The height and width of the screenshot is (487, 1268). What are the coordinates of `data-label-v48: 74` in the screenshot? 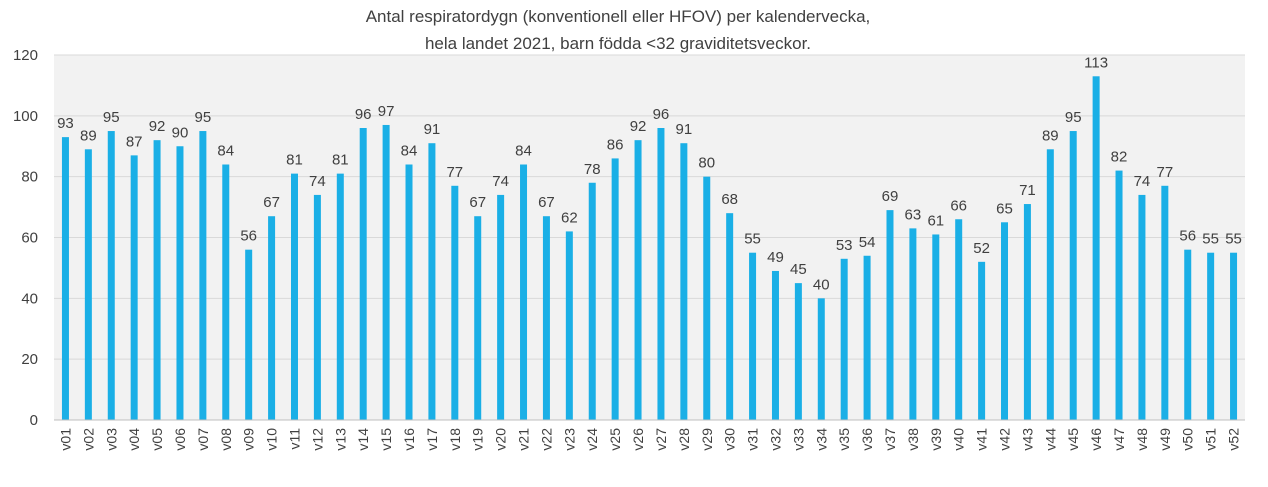 It's located at (1142, 181).